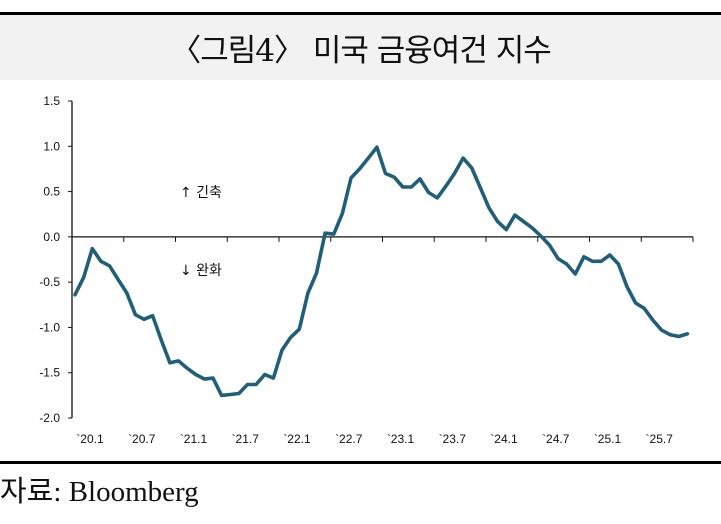 The height and width of the screenshot is (524, 721). I want to click on y-axis: 1.5 1.0 0.5 0.0 -0.5 -1.0 -1.5 -2.0, so click(56, 259).